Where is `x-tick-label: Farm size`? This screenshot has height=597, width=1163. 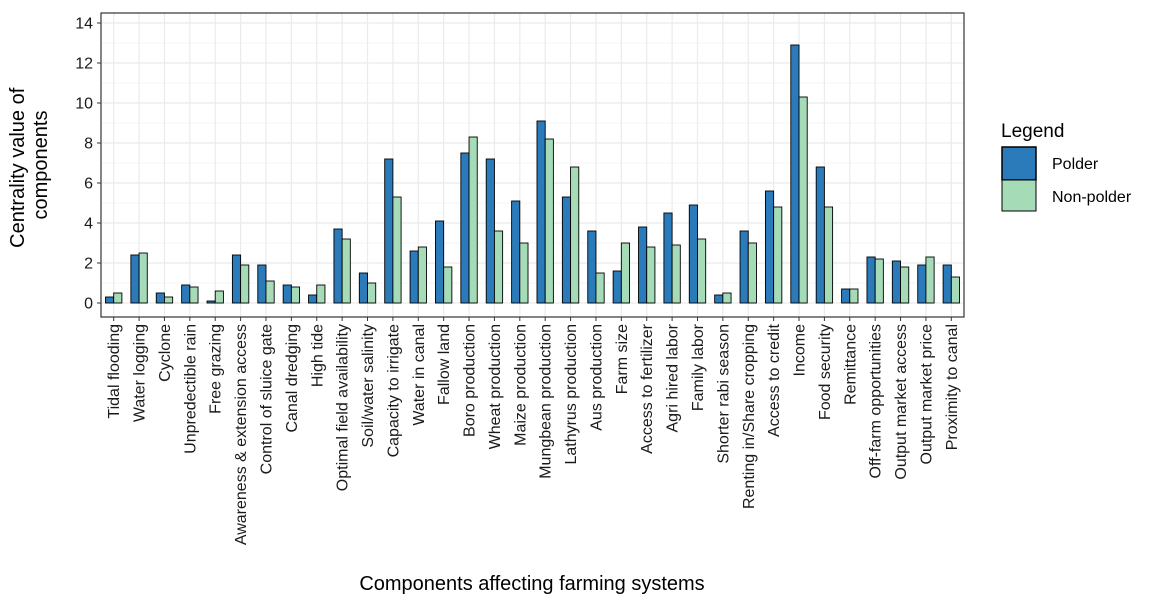 x-tick-label: Farm size is located at coordinates (622, 359).